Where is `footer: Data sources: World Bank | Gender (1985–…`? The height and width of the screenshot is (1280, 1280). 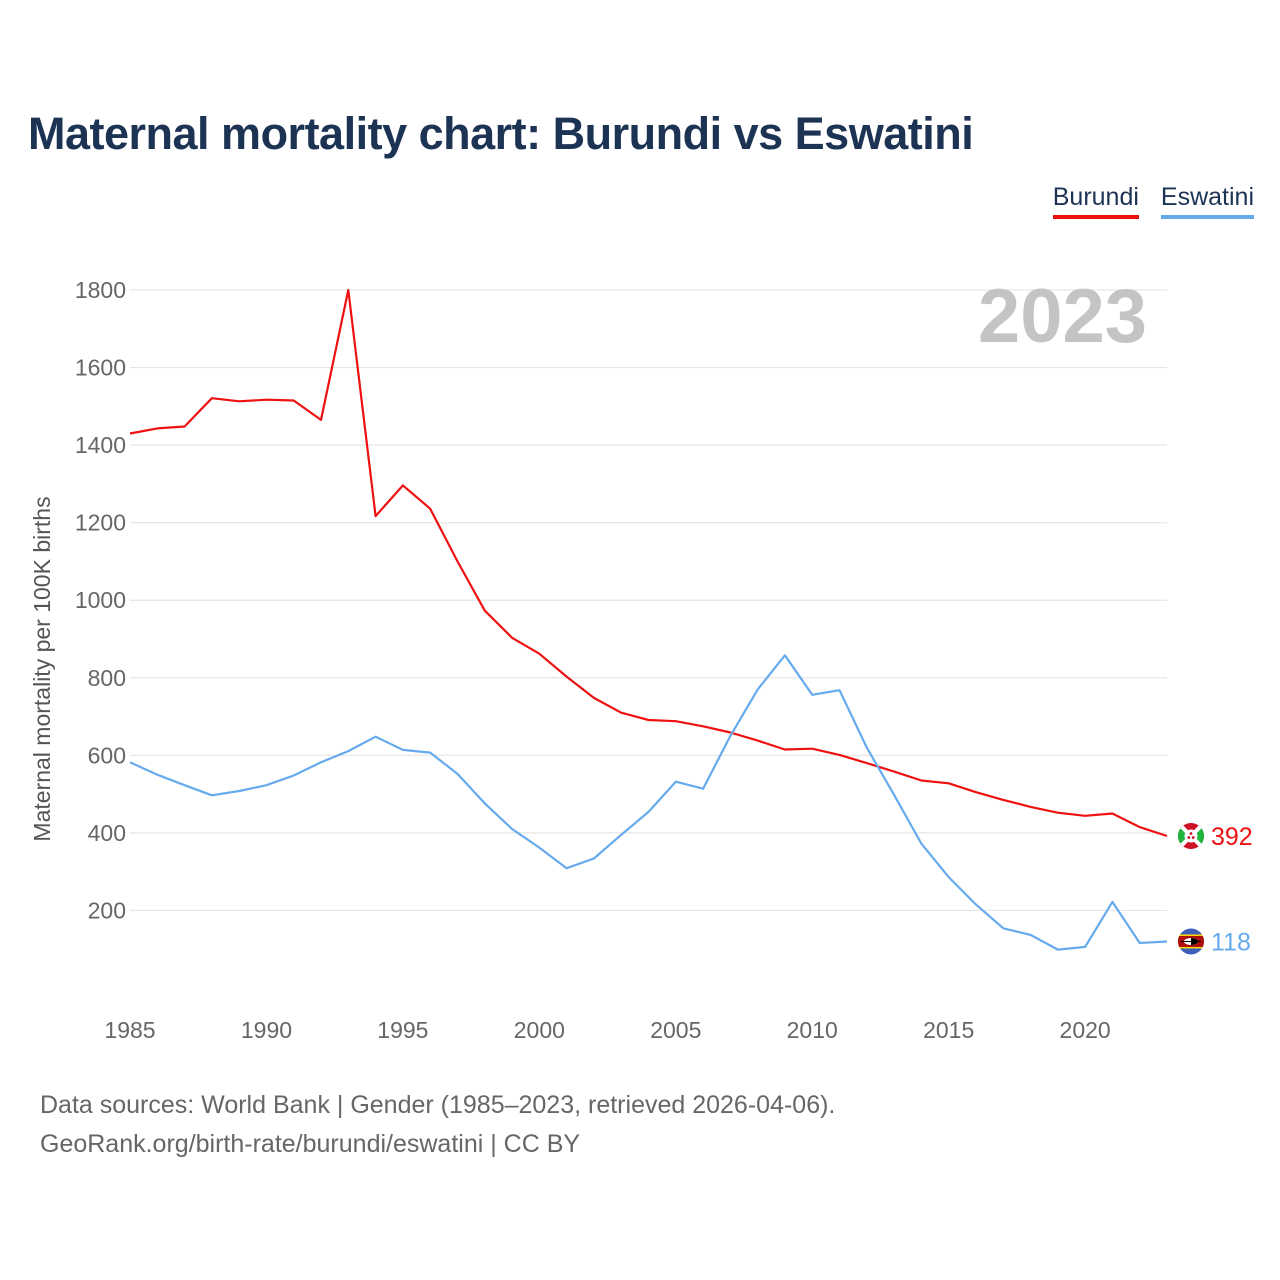 footer: Data sources: World Bank | Gender (1985–… is located at coordinates (437, 1125).